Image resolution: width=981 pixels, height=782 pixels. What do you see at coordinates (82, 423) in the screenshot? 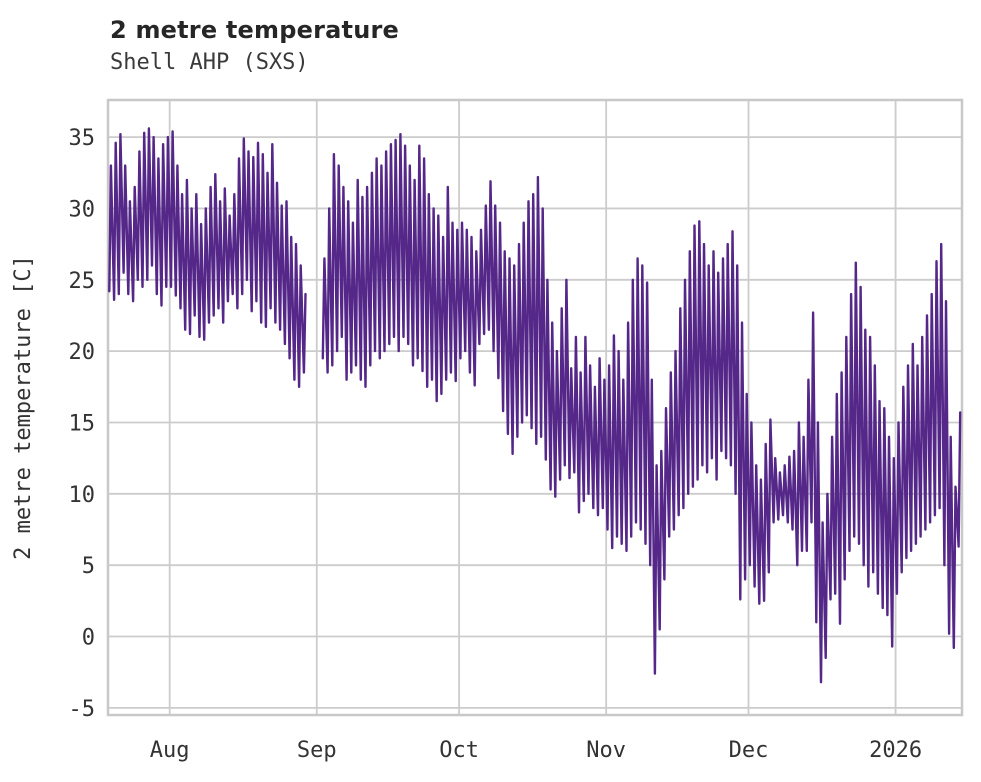
I see `y-tick-label: 15` at bounding box center [82, 423].